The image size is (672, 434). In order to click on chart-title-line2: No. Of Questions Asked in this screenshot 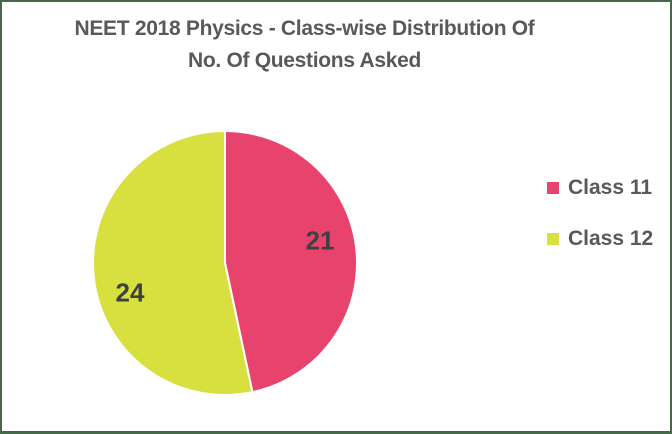, I will do `click(304, 60)`.